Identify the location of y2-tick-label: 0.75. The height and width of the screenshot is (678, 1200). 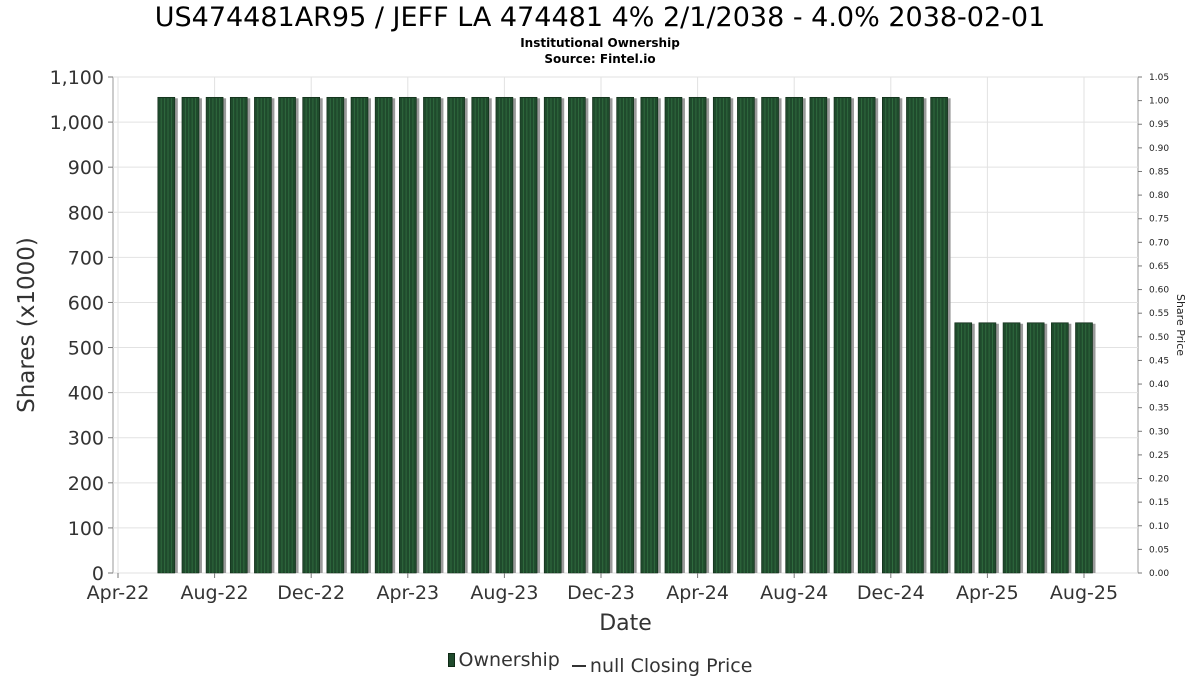
(1159, 220).